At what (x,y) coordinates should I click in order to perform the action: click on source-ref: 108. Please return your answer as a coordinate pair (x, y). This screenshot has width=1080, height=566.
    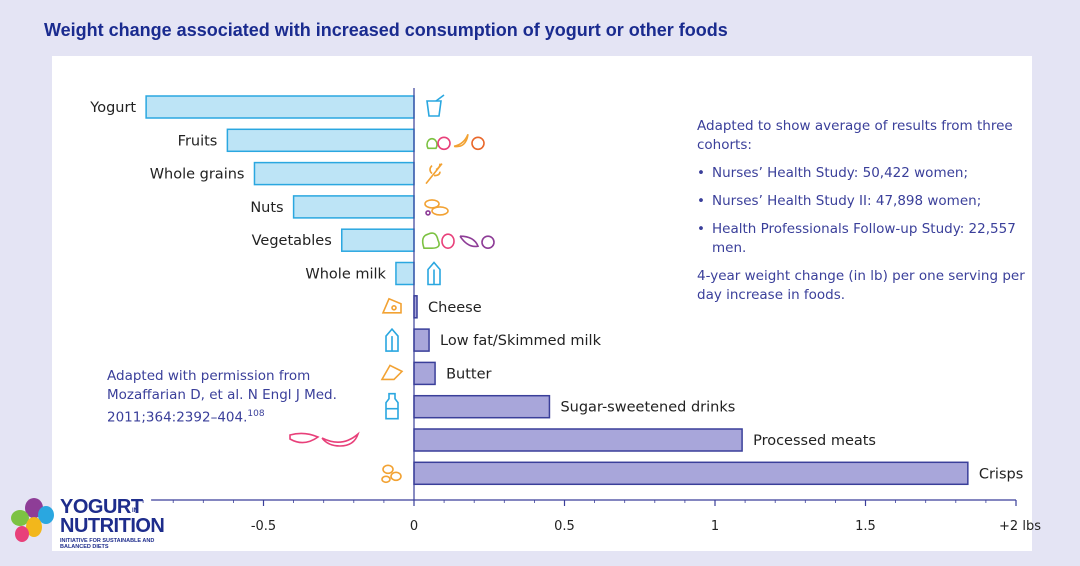
    Looking at the image, I should click on (256, 414).